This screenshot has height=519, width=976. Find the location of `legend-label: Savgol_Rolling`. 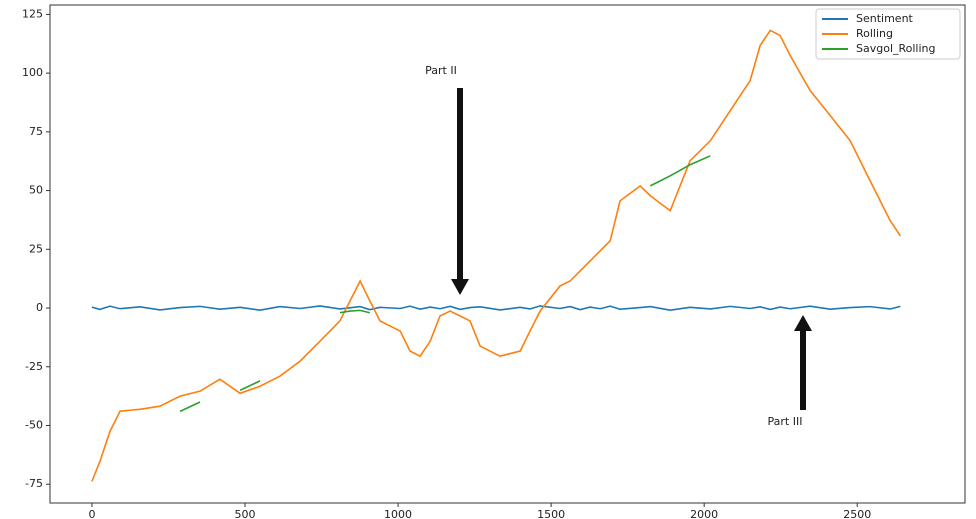

legend-label: Savgol_Rolling is located at coordinates (896, 48).